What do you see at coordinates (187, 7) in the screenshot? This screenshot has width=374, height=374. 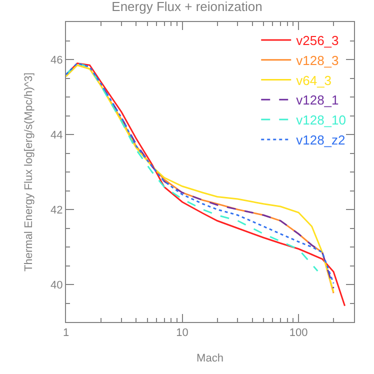 I see `chart-title: Energy Flux + reionization` at bounding box center [187, 7].